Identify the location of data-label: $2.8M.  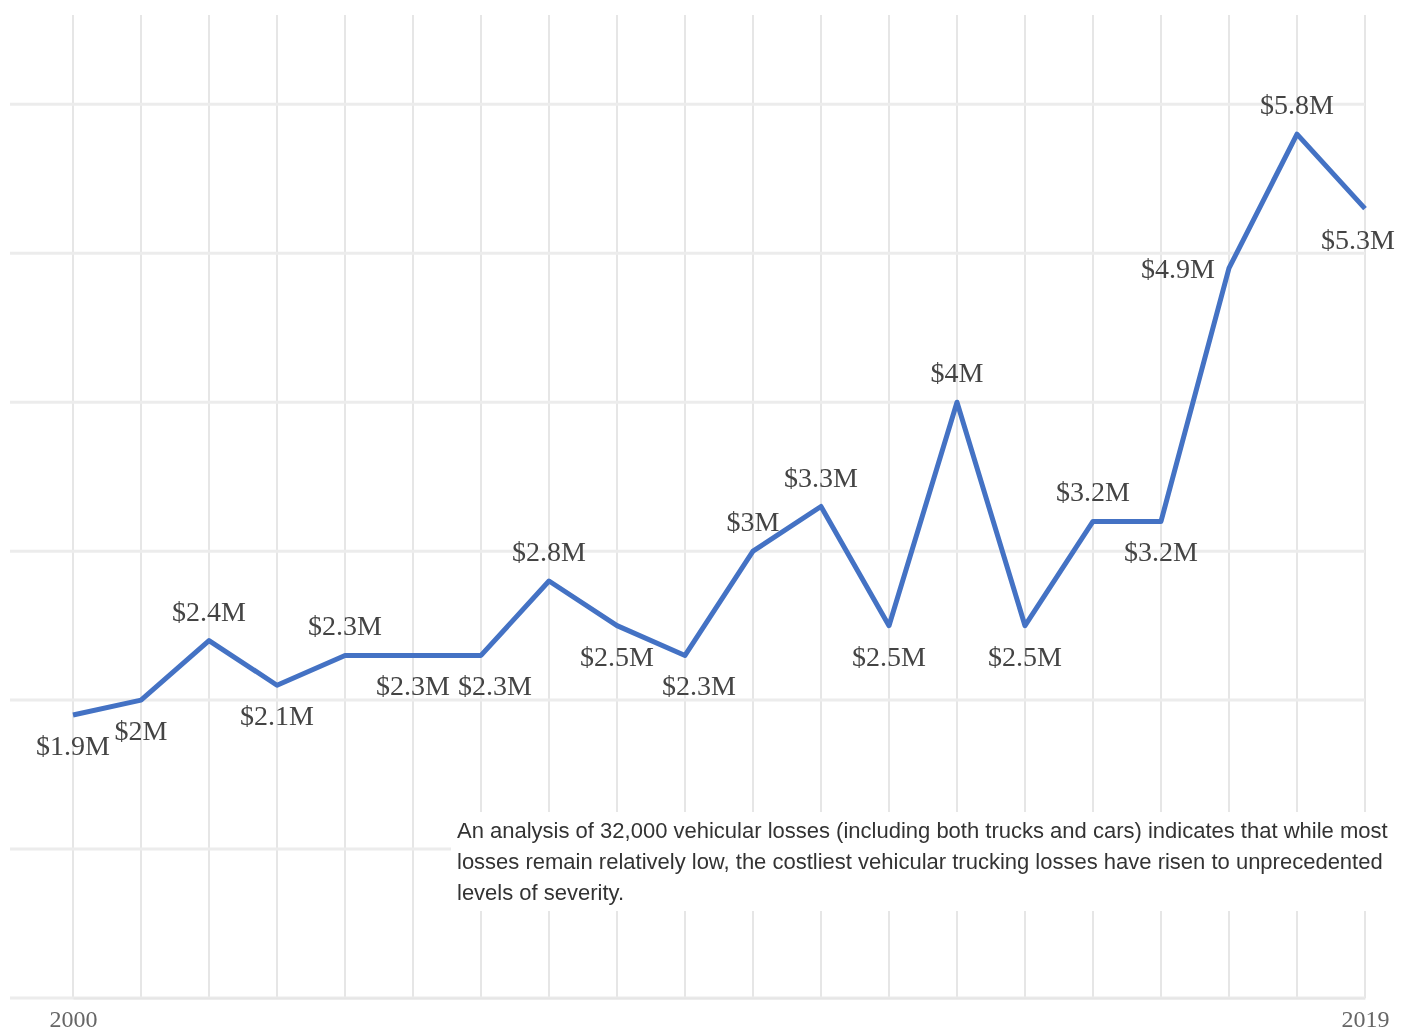
(549, 551).